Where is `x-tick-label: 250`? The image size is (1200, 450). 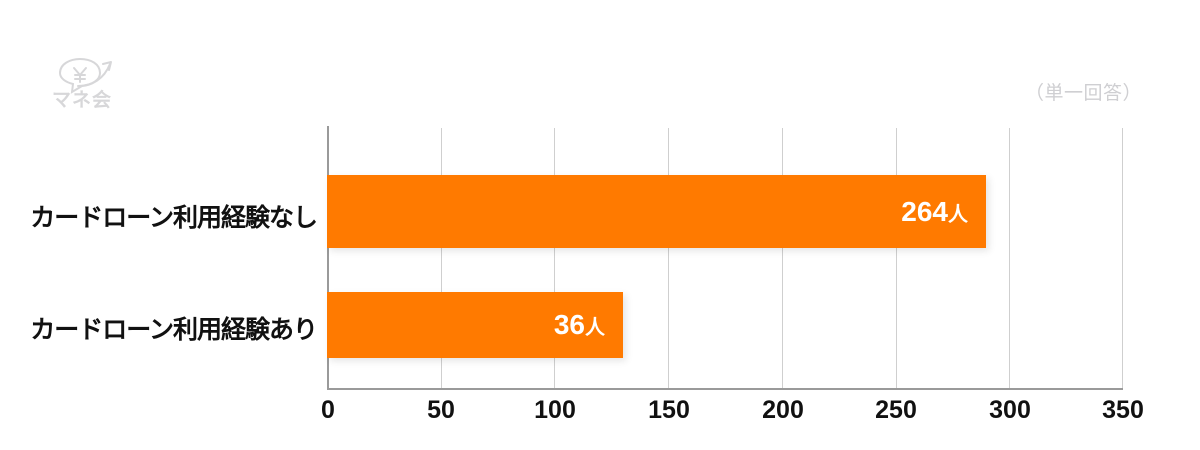 x-tick-label: 250 is located at coordinates (896, 410).